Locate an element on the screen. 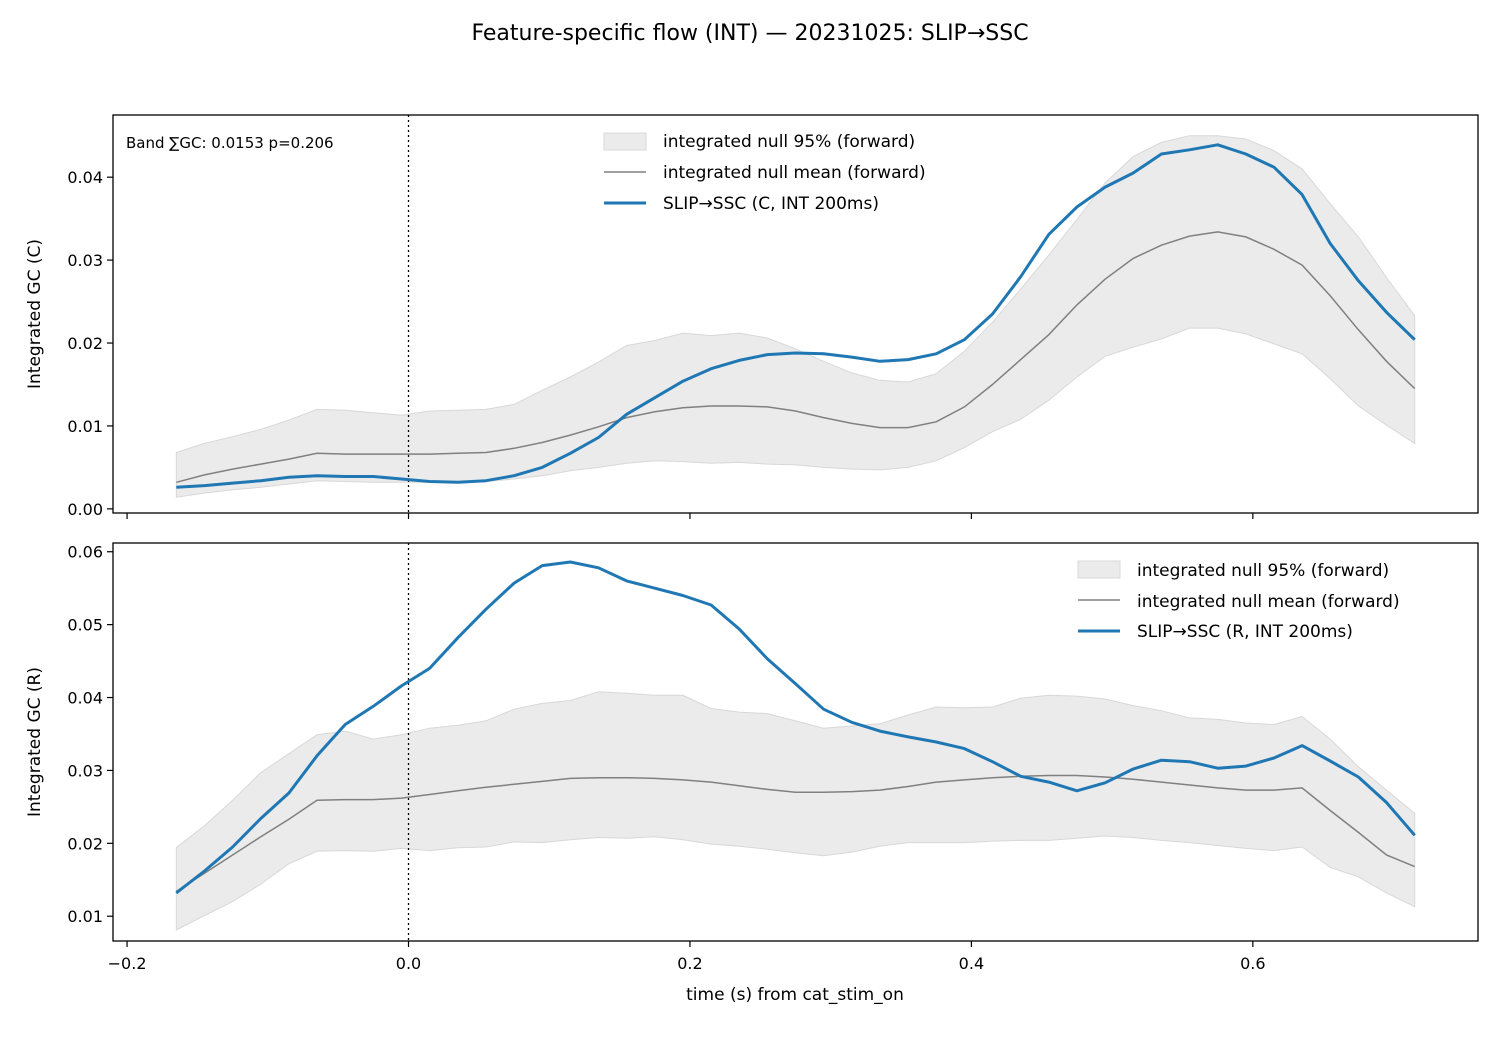 This screenshot has width=1500, height=1050. y-tick-label-bottom-3: 0.04 is located at coordinates (85, 698).